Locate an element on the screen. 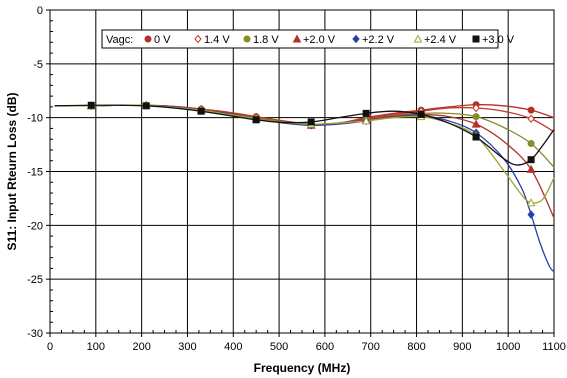  legend-label: 1.4 V is located at coordinates (217, 40).